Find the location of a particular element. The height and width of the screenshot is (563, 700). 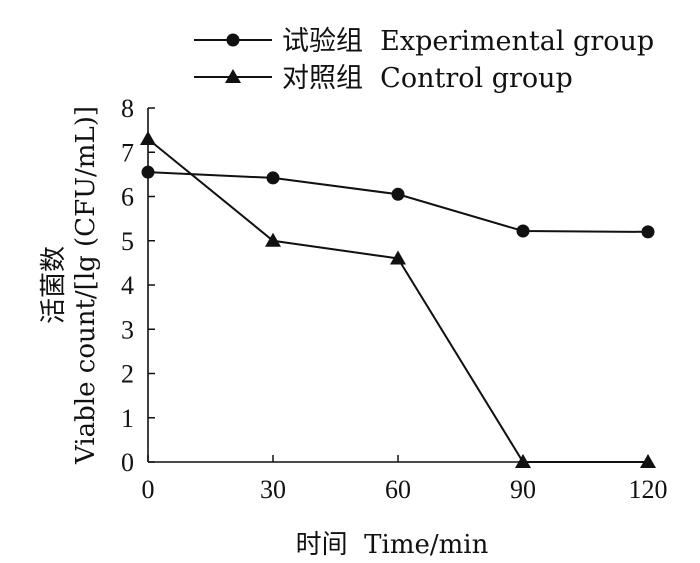

y-tick-label: 5 is located at coordinates (127, 241).